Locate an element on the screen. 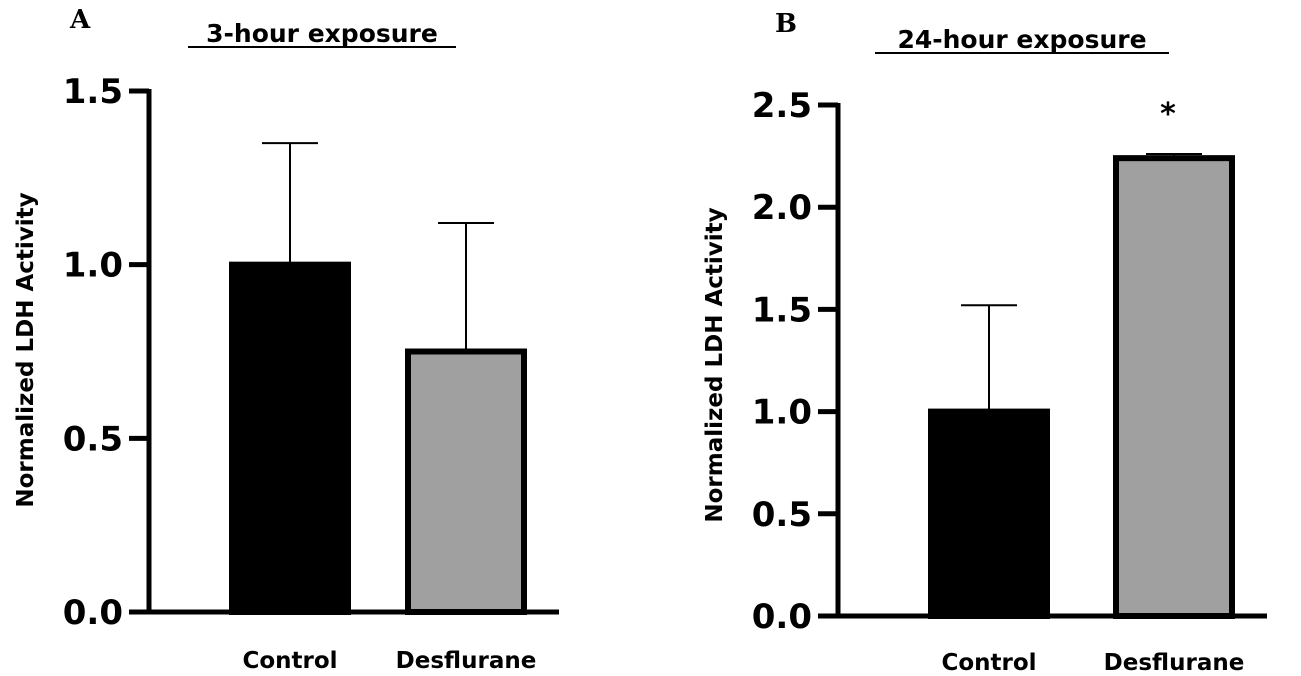 The height and width of the screenshot is (676, 1301). panel-letter: A is located at coordinates (80, 20).